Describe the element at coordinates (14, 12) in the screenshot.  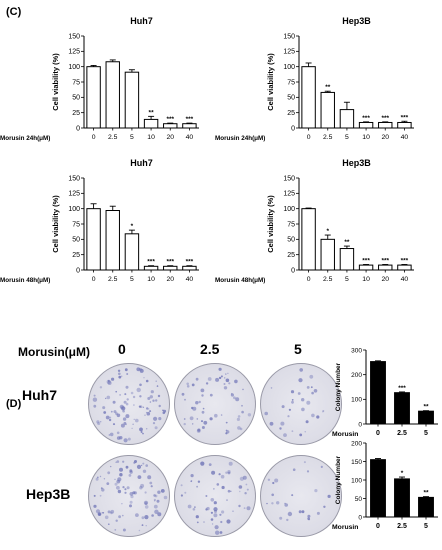
I see `panel-label-c: (C)` at that location.